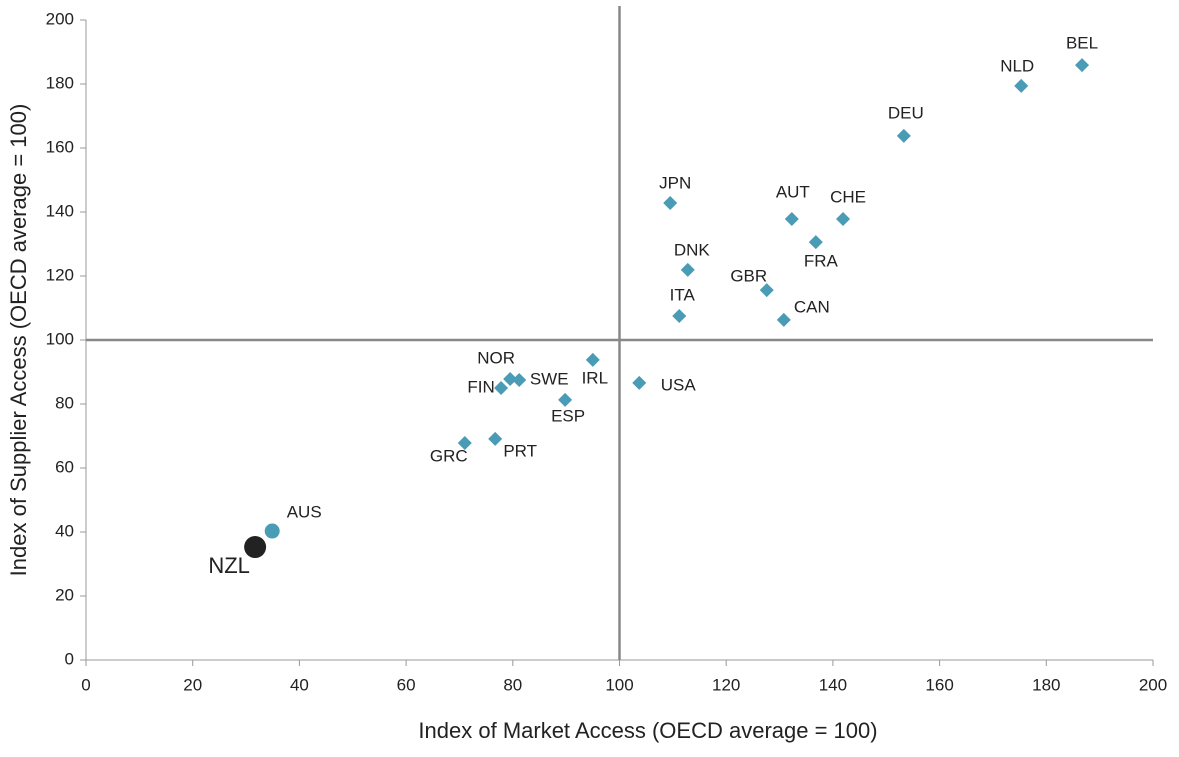 The width and height of the screenshot is (1179, 757). What do you see at coordinates (60, 338) in the screenshot?
I see `y-tick-label: 100` at bounding box center [60, 338].